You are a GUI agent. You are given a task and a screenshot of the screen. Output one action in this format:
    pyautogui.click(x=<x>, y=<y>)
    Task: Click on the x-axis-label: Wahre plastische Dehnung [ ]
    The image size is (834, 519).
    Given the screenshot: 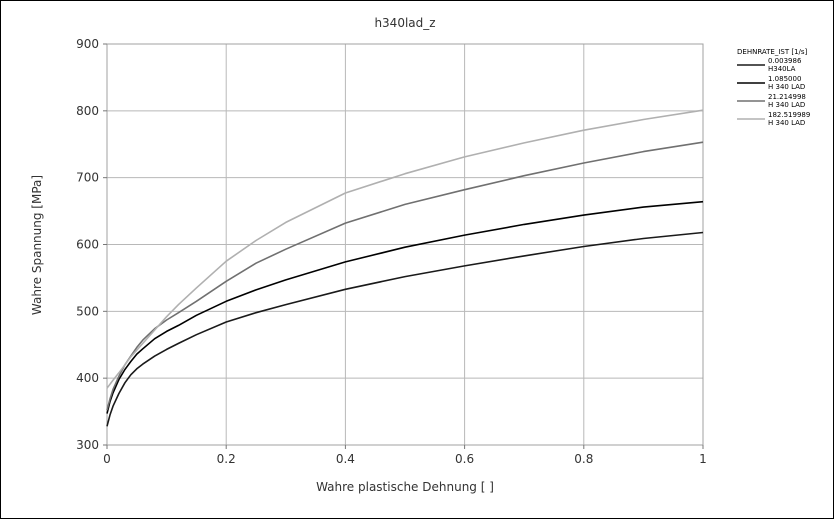 What is the action you would take?
    pyautogui.click(x=405, y=487)
    